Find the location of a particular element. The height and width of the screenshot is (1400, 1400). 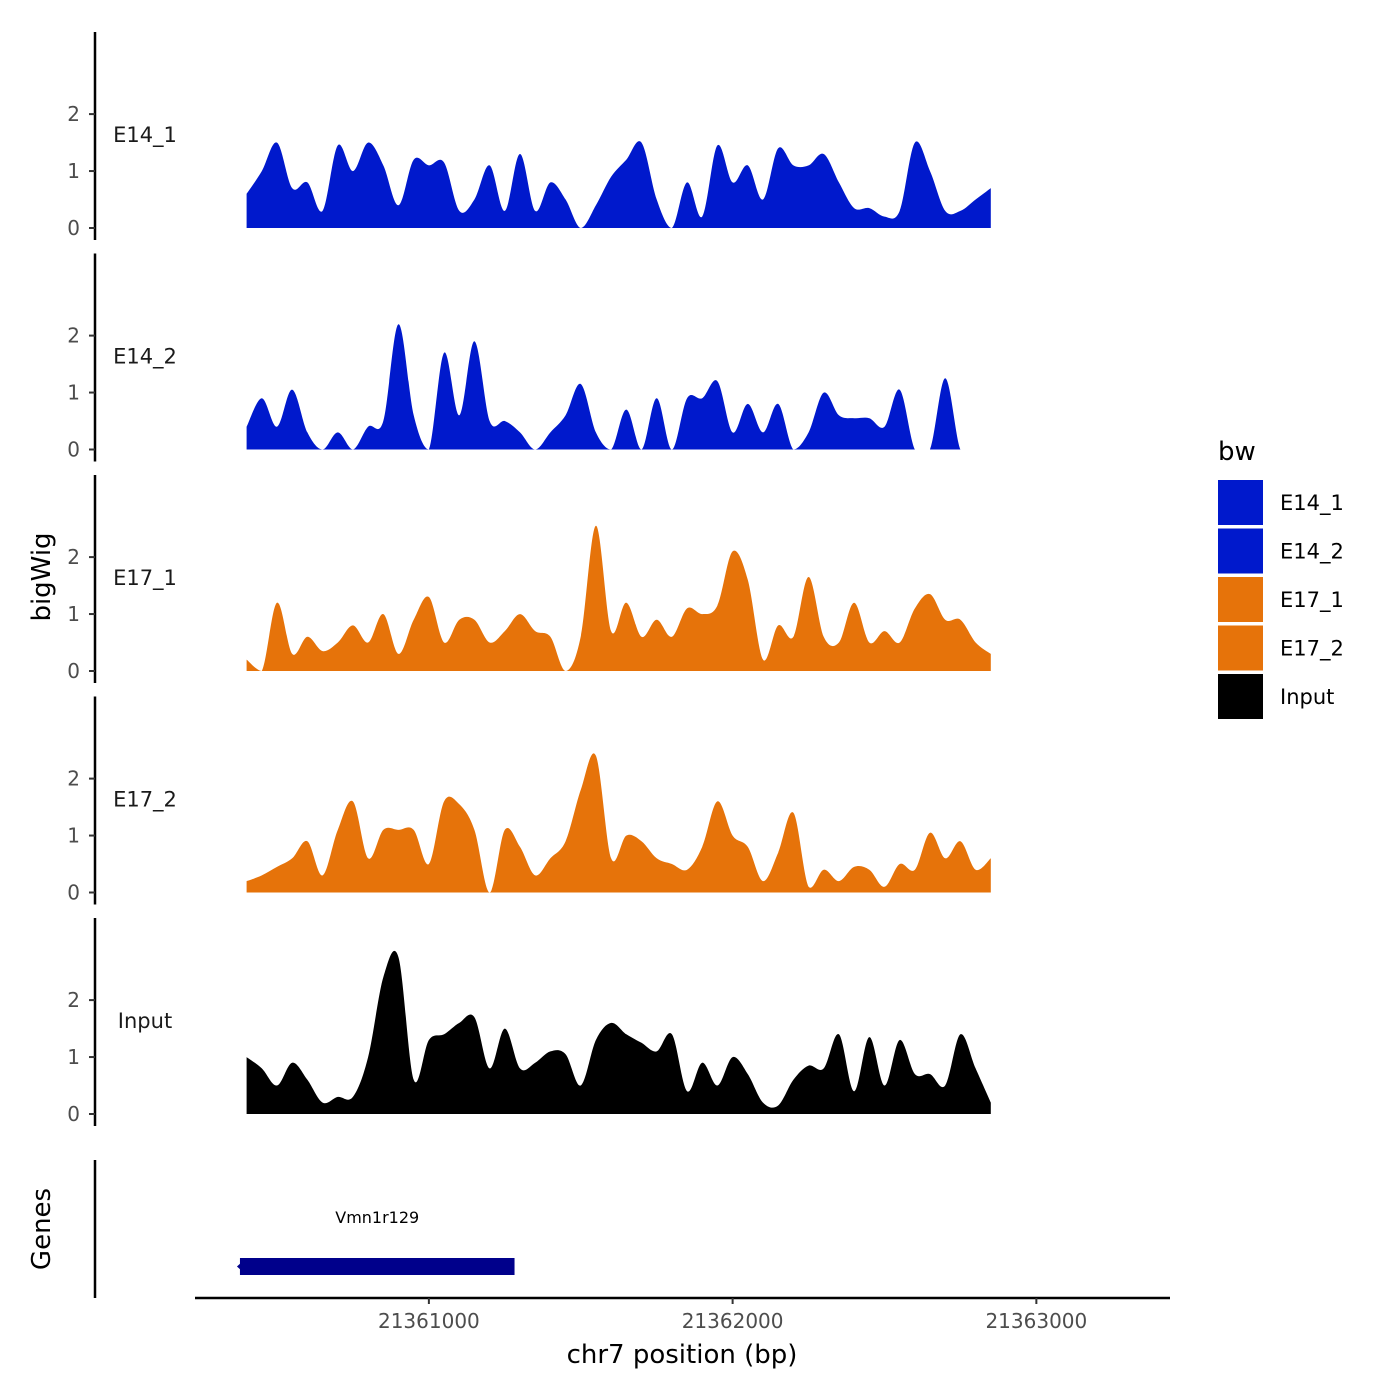

track-e14-1-area is located at coordinates (618, 184).